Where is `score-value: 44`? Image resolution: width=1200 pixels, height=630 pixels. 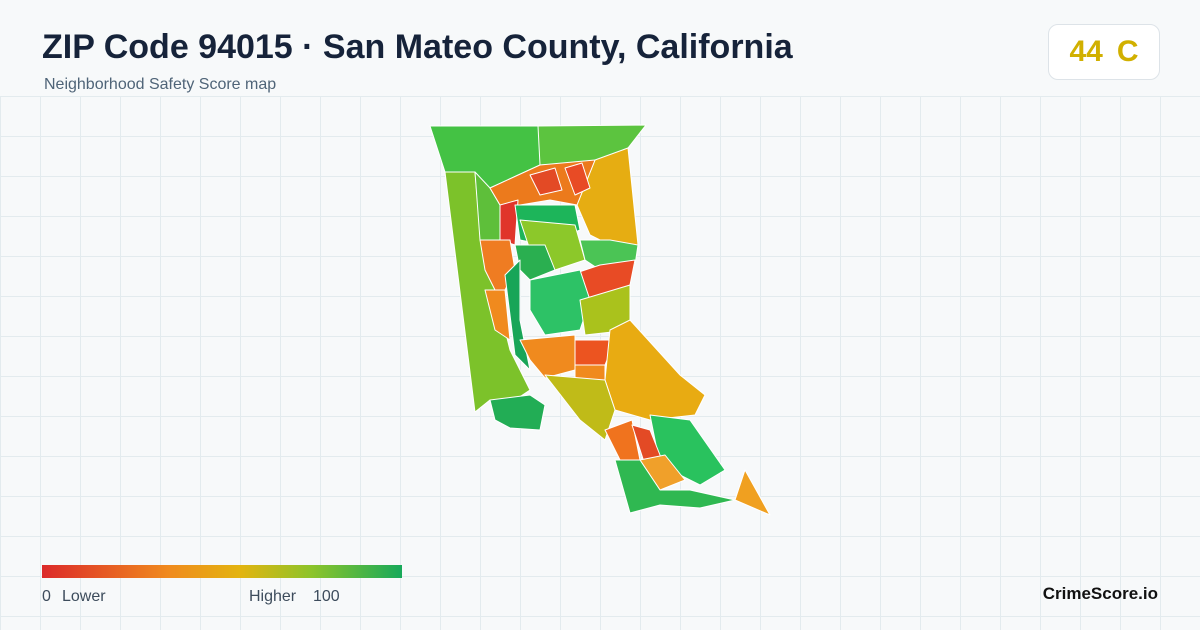
score-value: 44 is located at coordinates (1086, 51).